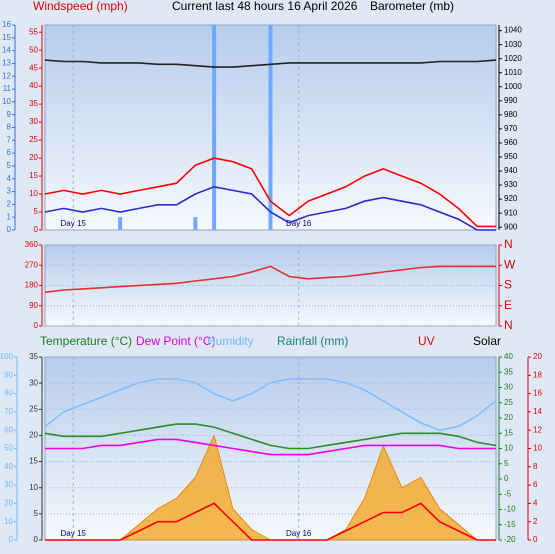 This screenshot has height=554, width=555. Describe the element at coordinates (9, 203) in the screenshot. I see `tick-label: 2` at that location.